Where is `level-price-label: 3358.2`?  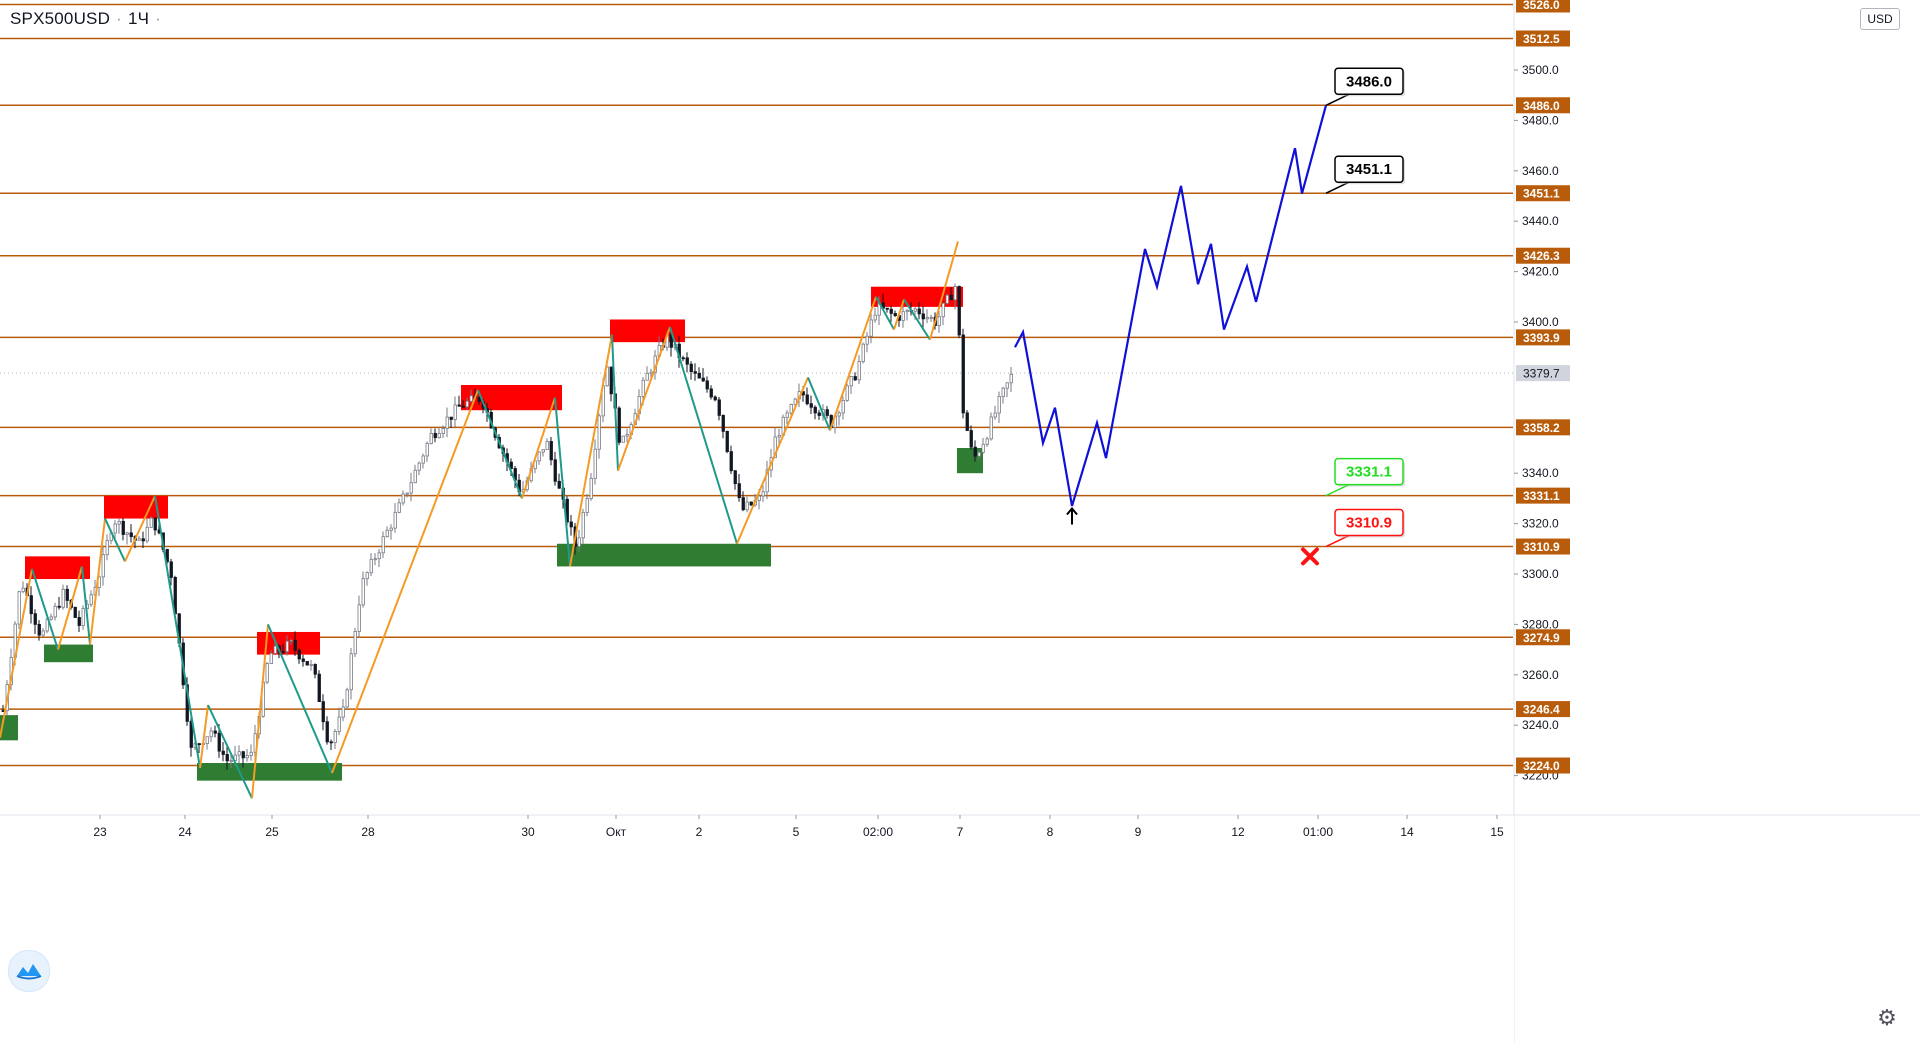
level-price-label: 3358.2 is located at coordinates (1541, 428).